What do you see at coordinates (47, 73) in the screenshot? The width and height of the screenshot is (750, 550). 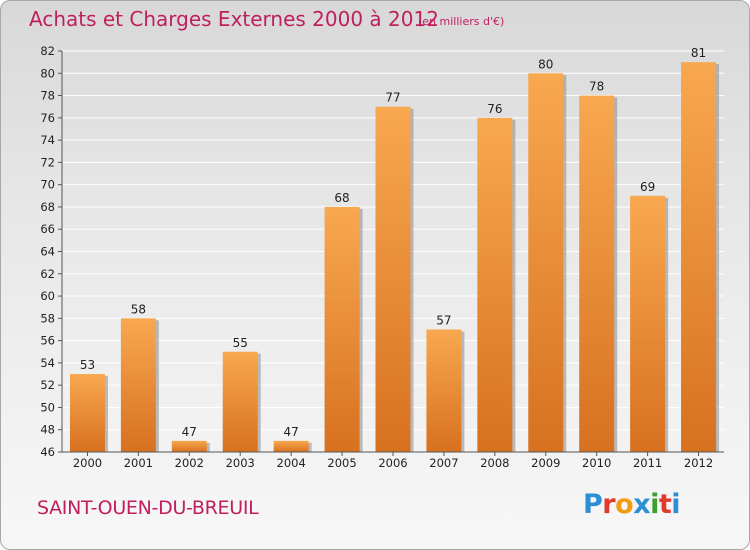 I see `y-tick-label: 80` at bounding box center [47, 73].